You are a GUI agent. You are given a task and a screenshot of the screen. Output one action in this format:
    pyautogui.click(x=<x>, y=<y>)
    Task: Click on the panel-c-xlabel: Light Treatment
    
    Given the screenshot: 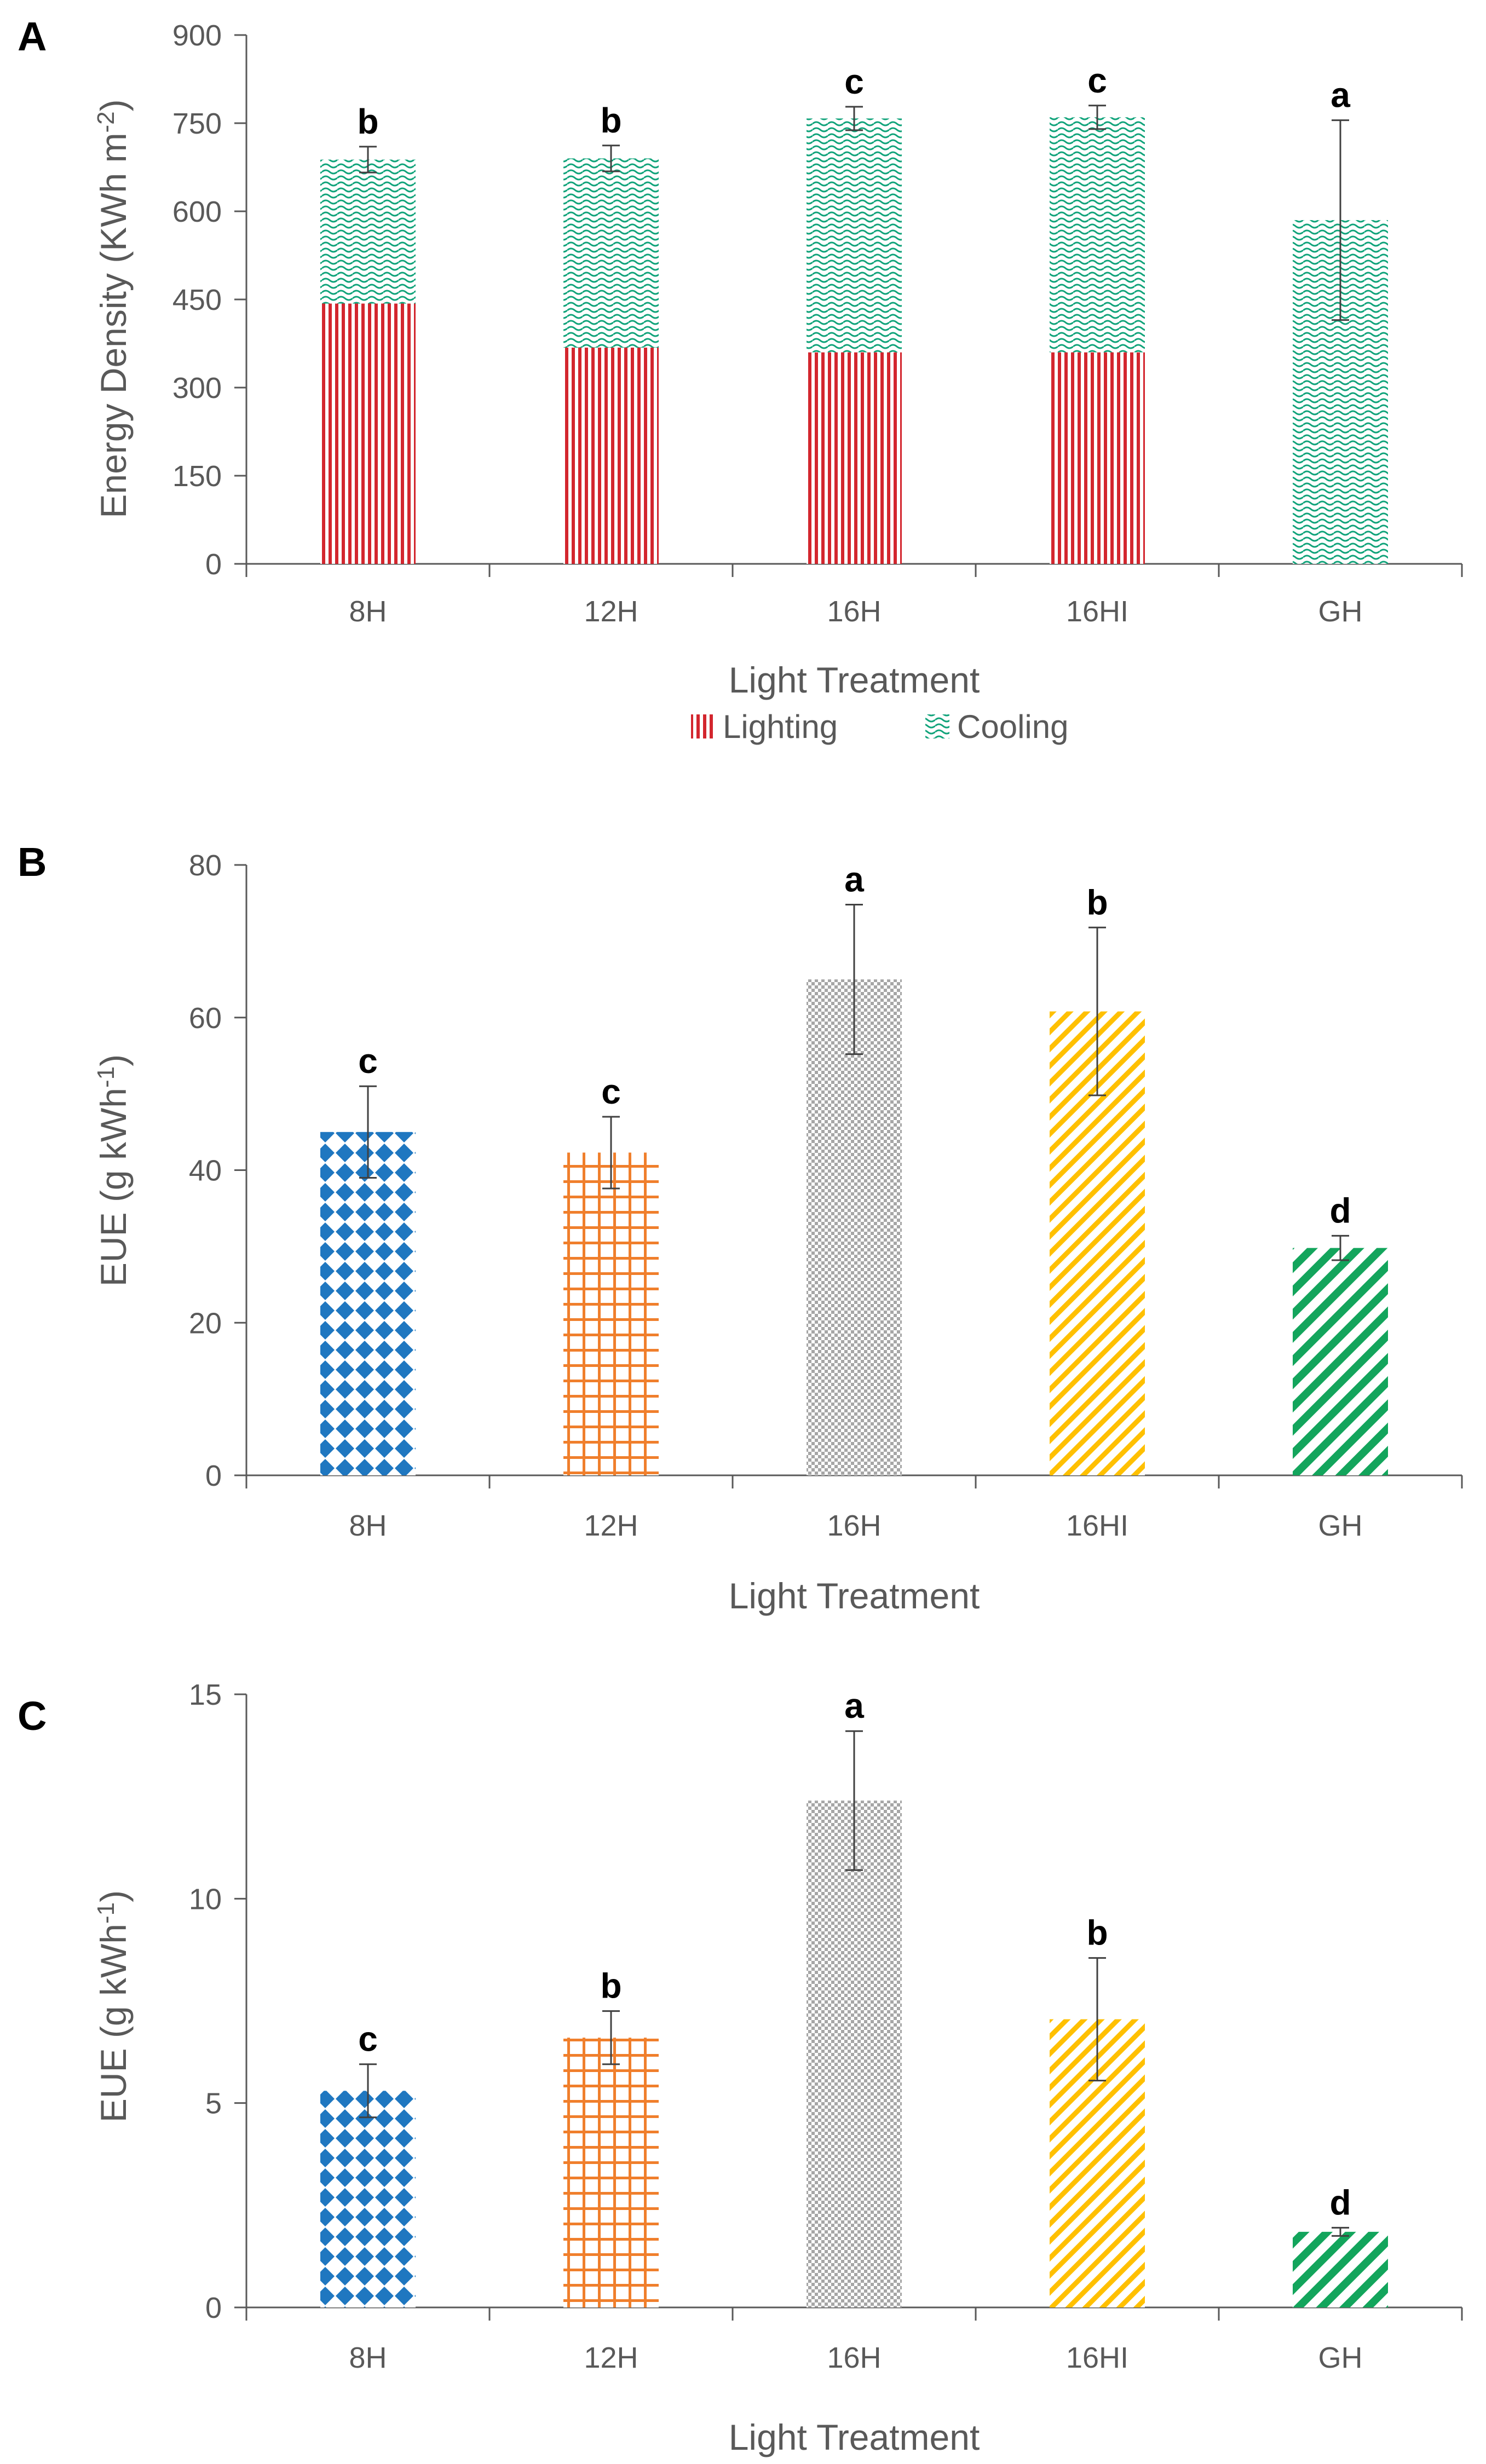 What is the action you would take?
    pyautogui.click(x=854, y=2437)
    